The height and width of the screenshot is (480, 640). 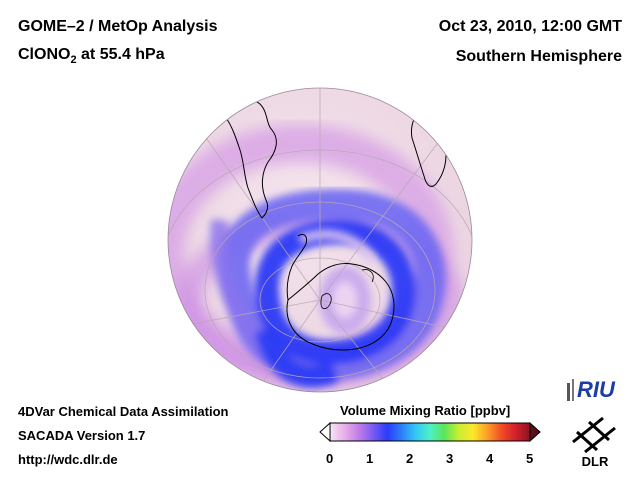 I want to click on colorbar, so click(x=430, y=432).